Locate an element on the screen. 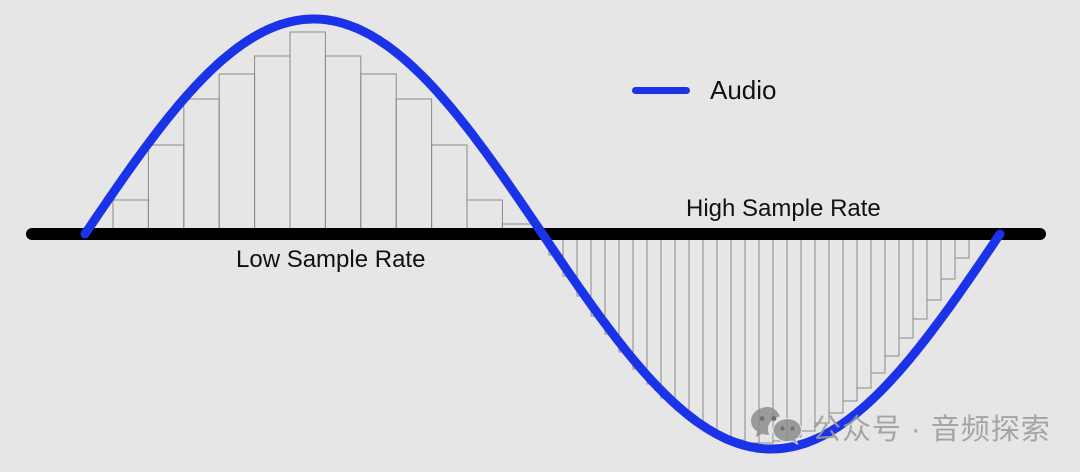 The height and width of the screenshot is (472, 1080). watermark-text: 公众号 · 音频探索 is located at coordinates (931, 430).